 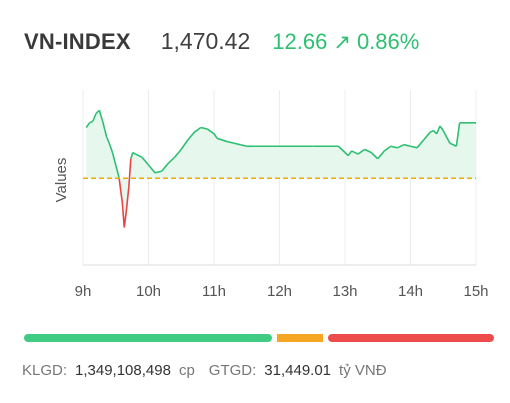 I want to click on x-axis-ticks: 9h 10h 11h 12h 13h 14h 15h, so click(x=282, y=291).